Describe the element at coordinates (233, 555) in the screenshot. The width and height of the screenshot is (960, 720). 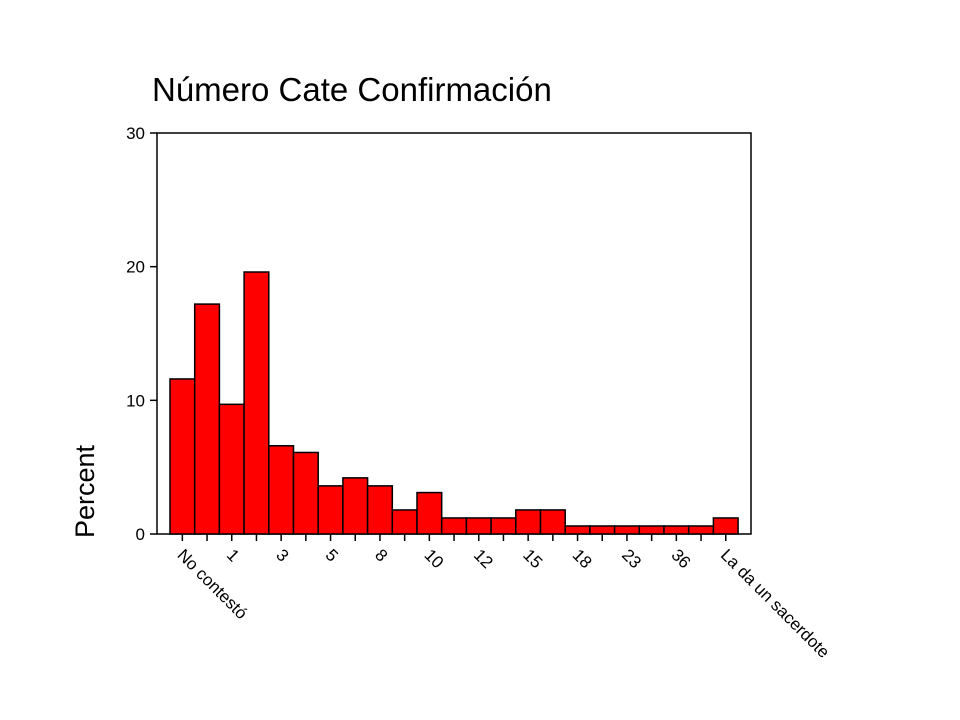
I see `x-tick-label: 1` at that location.